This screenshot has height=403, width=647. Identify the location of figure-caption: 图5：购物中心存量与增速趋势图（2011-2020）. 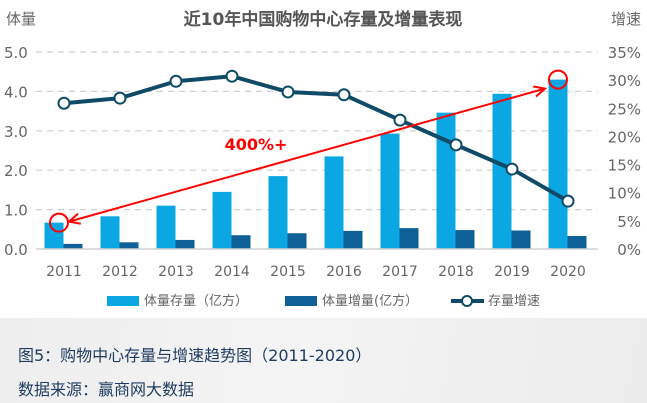
(195, 355).